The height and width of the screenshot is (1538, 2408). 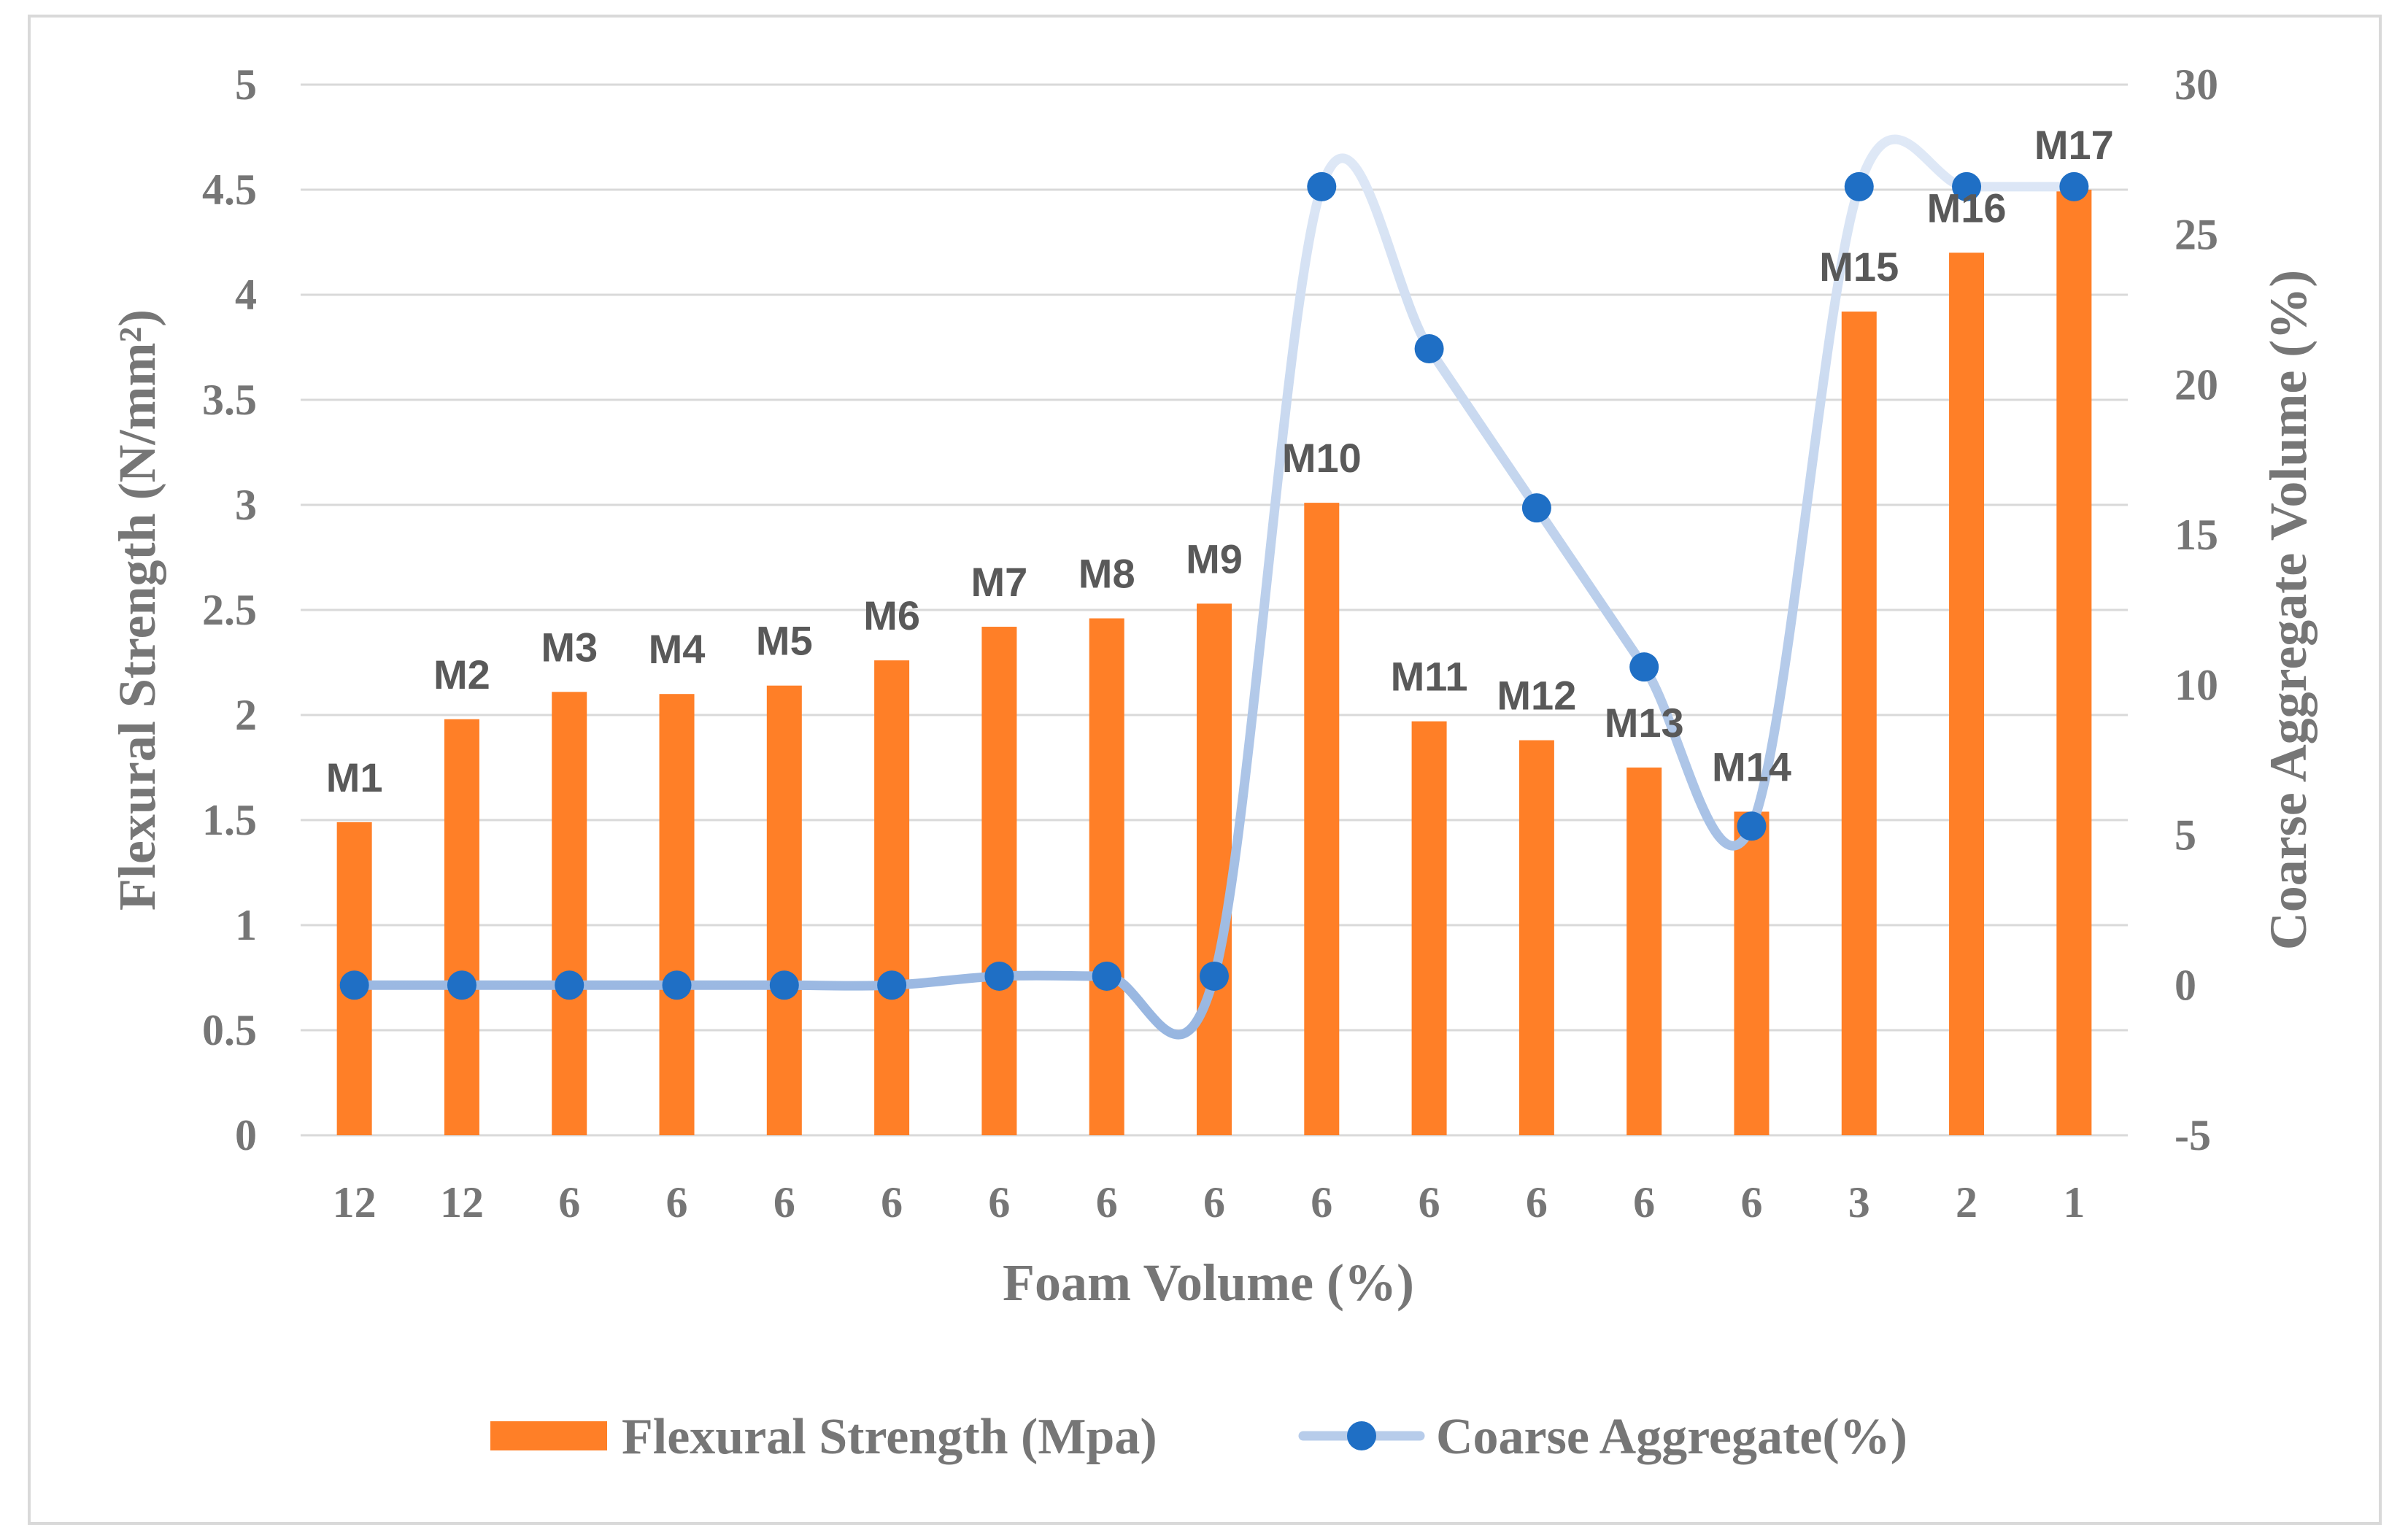 I want to click on bar-label: M17, so click(x=2074, y=145).